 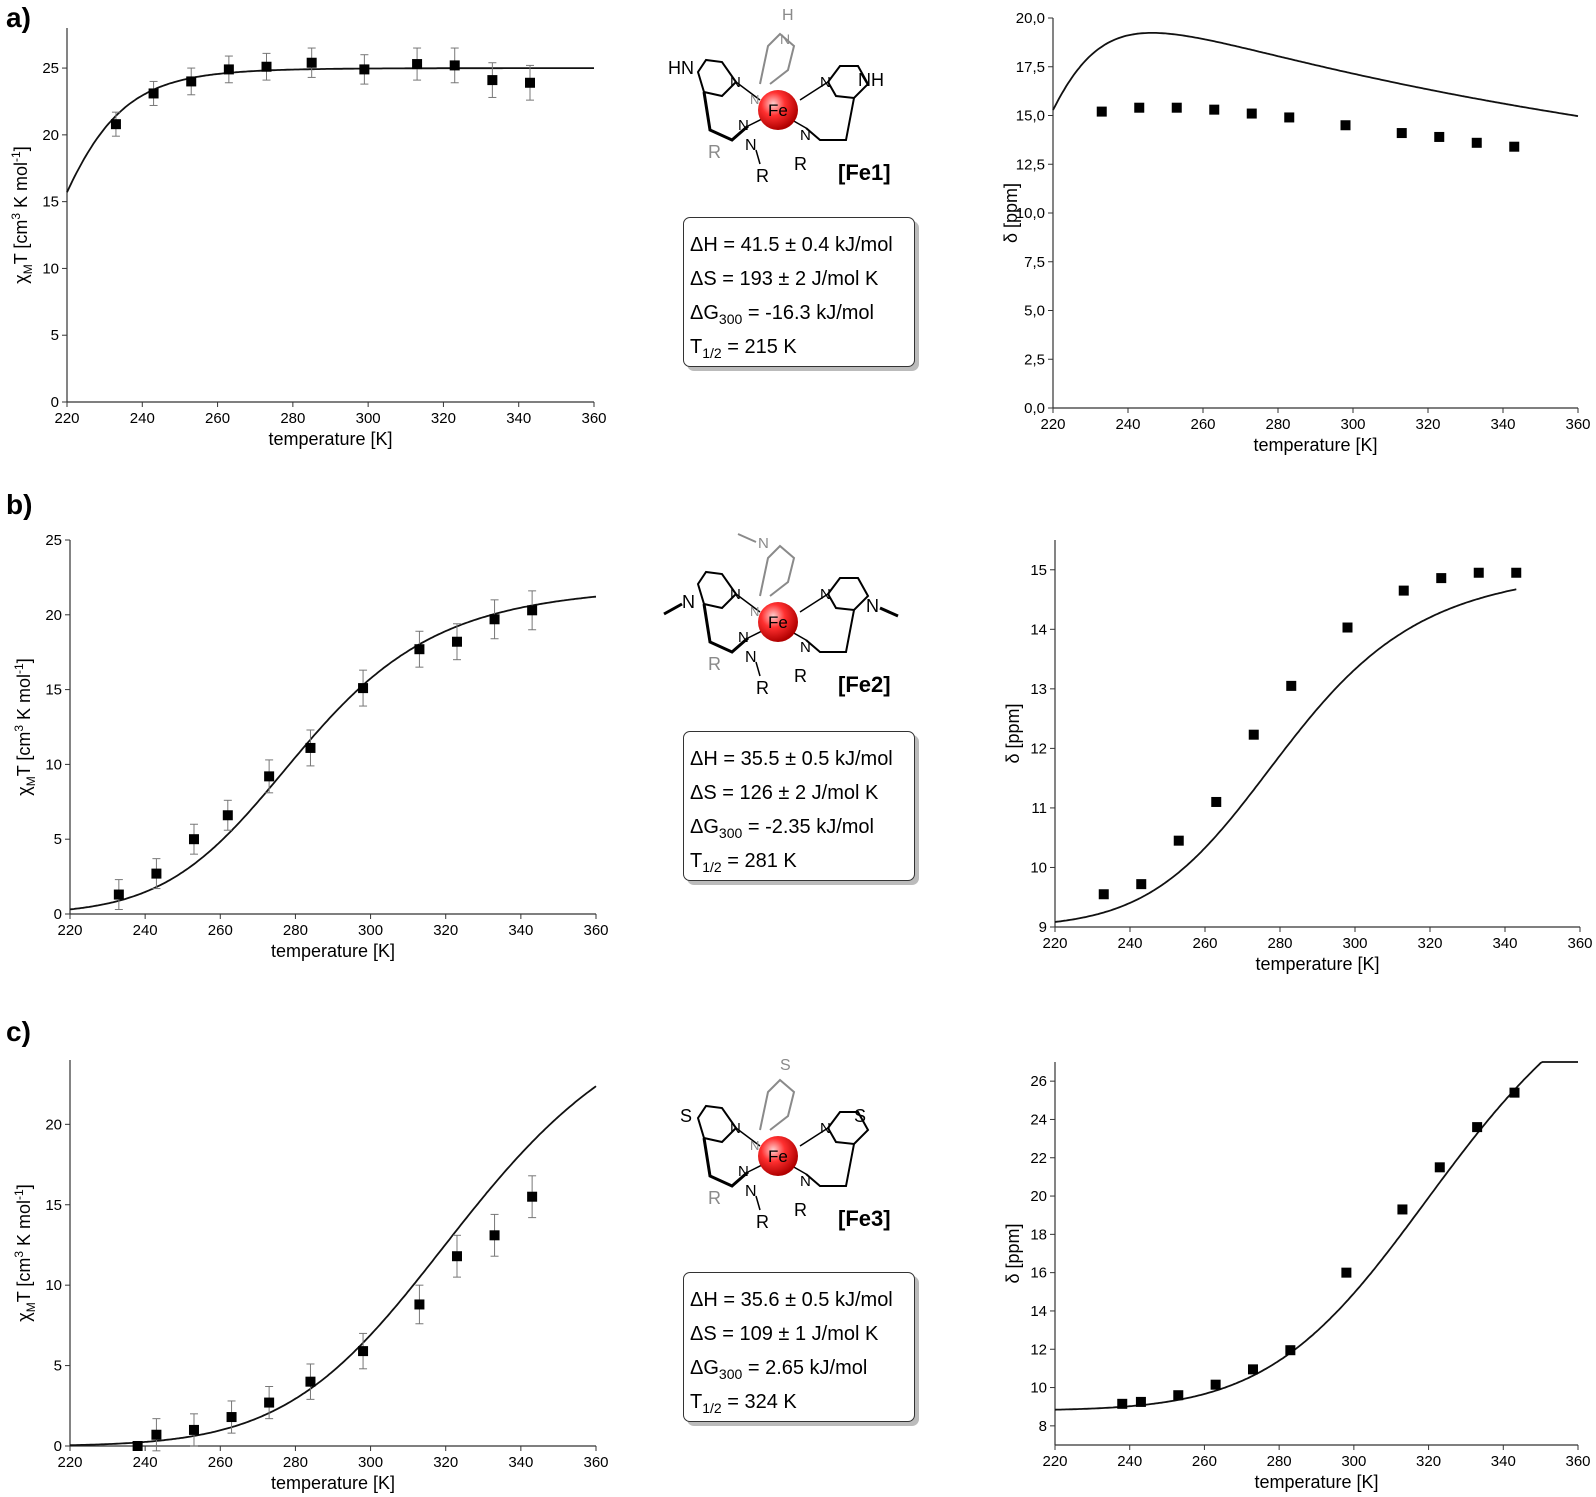 What do you see at coordinates (864, 684) in the screenshot?
I see `compound-label: [Fe2]` at bounding box center [864, 684].